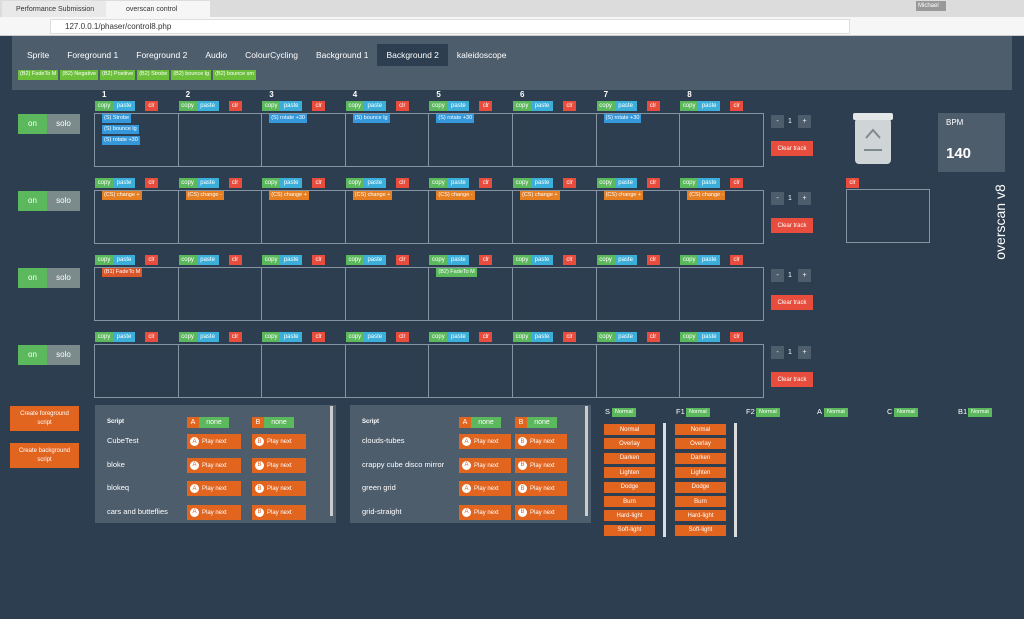 The image size is (1024, 619). What do you see at coordinates (38, 75) in the screenshot?
I see `tag: (B2) FadeTo M` at bounding box center [38, 75].